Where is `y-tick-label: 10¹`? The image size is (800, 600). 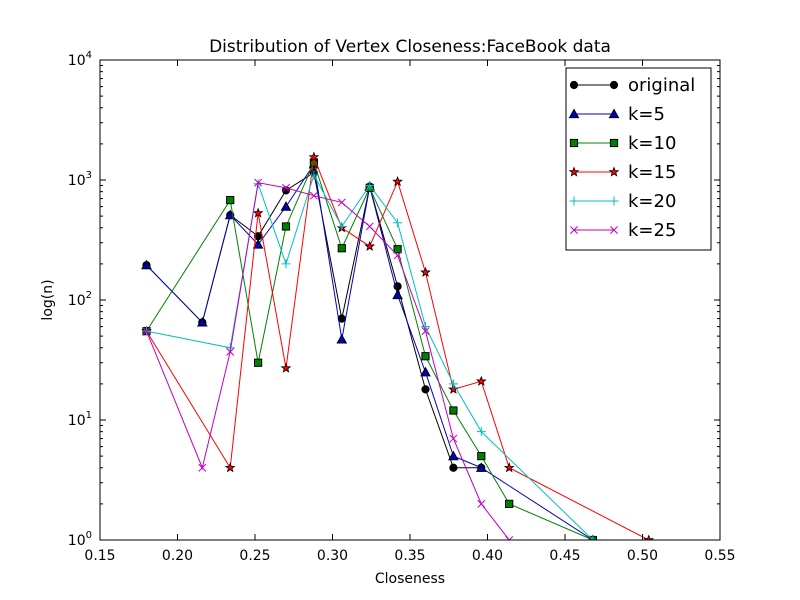 y-tick-label: 10¹ is located at coordinates (80, 419).